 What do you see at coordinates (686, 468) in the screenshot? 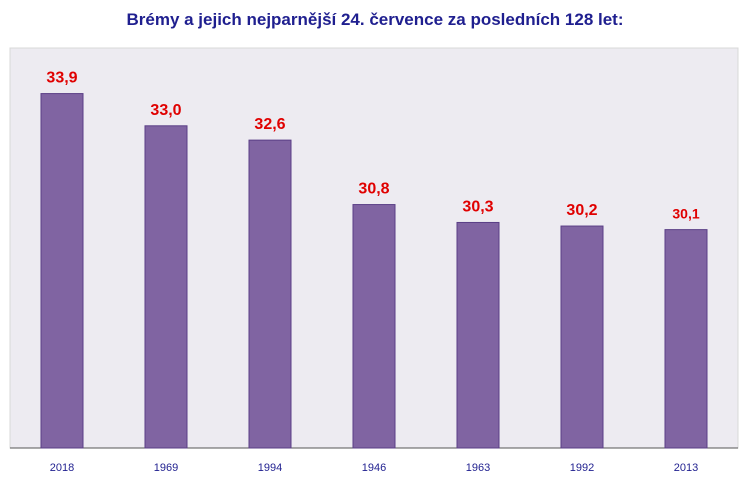
I see `x-tick-label-2013: 2013` at bounding box center [686, 468].